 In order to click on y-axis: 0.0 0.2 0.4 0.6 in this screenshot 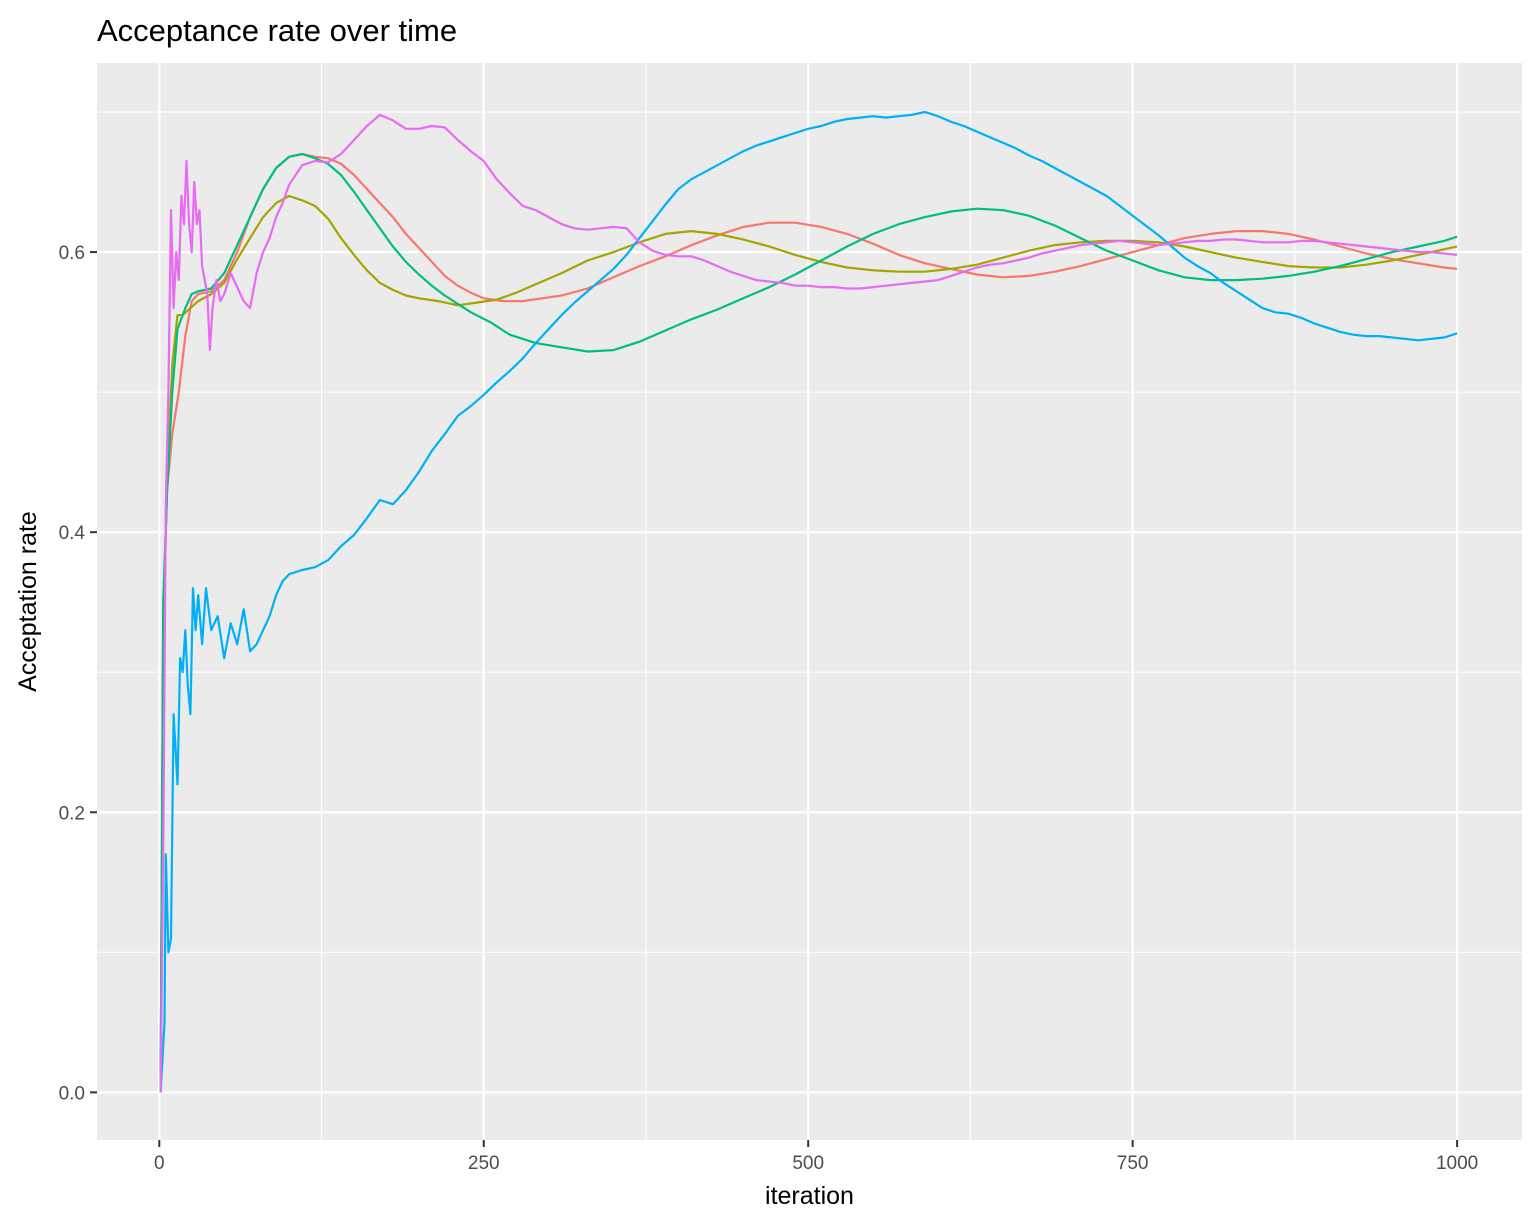, I will do `click(78, 673)`.